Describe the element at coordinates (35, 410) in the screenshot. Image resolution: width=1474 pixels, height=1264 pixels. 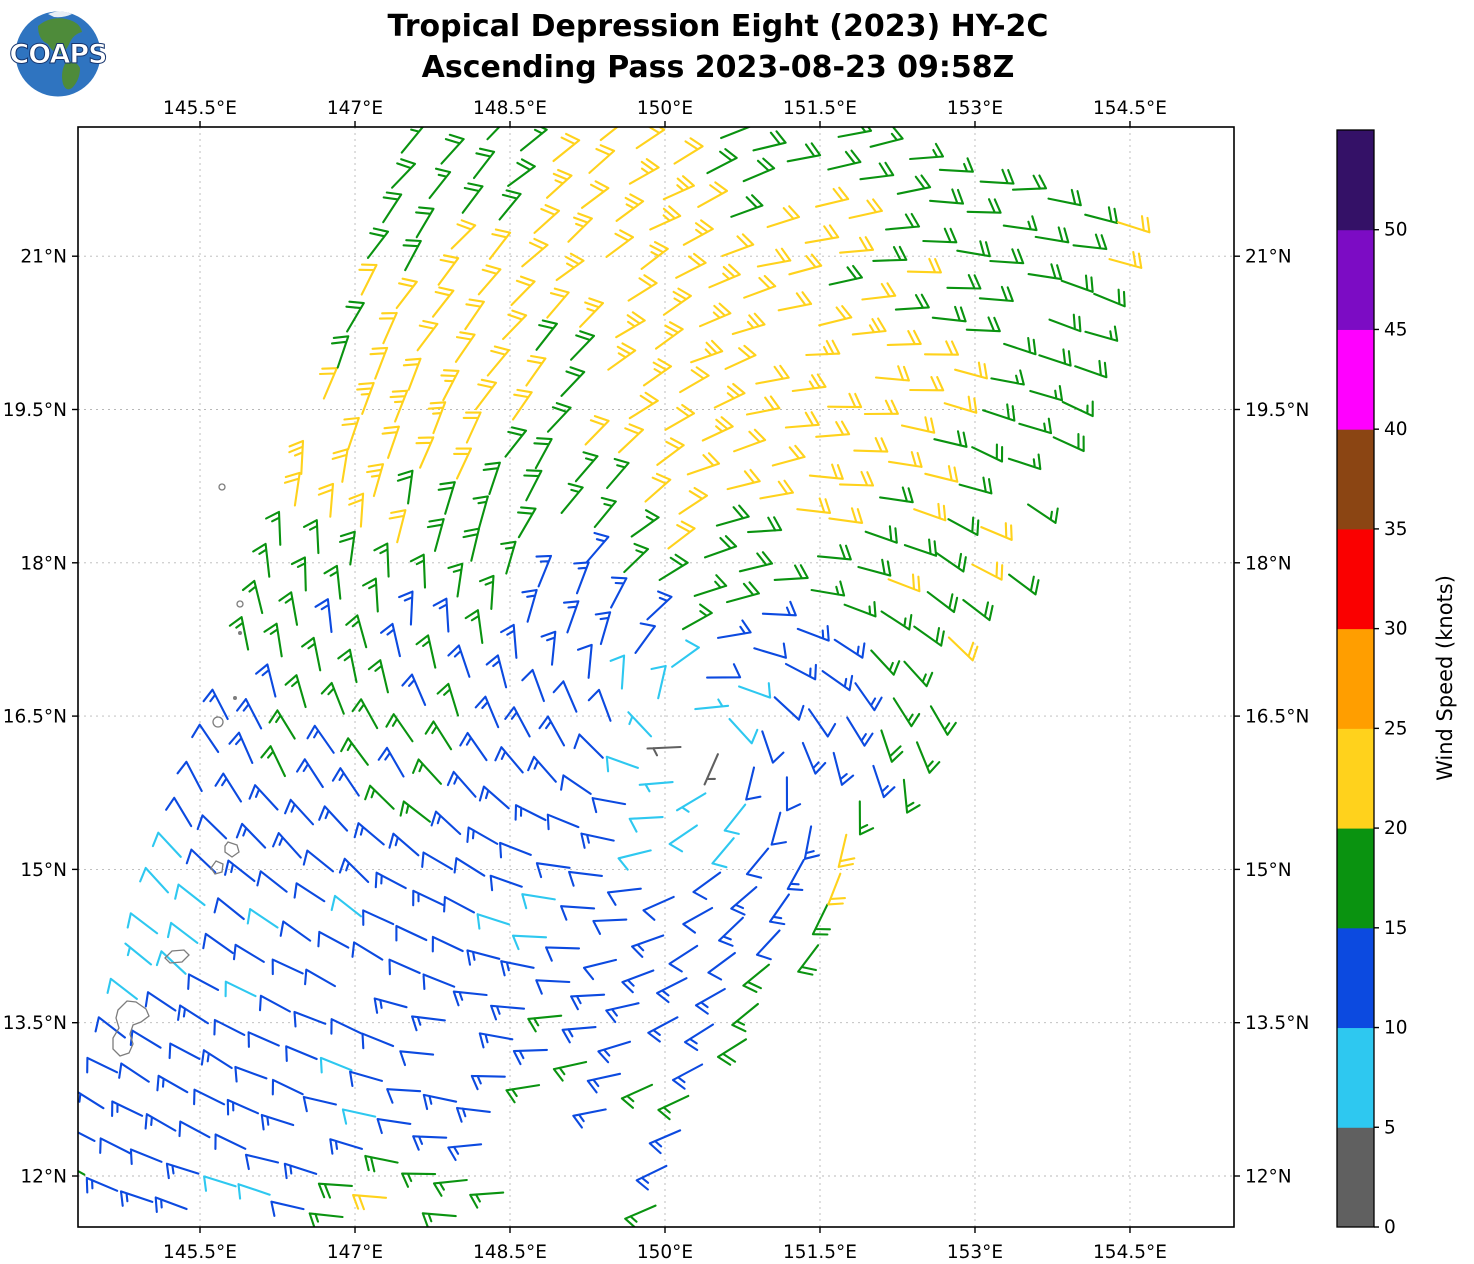
I see `lat-tick-label-left: 19.5°N` at that location.